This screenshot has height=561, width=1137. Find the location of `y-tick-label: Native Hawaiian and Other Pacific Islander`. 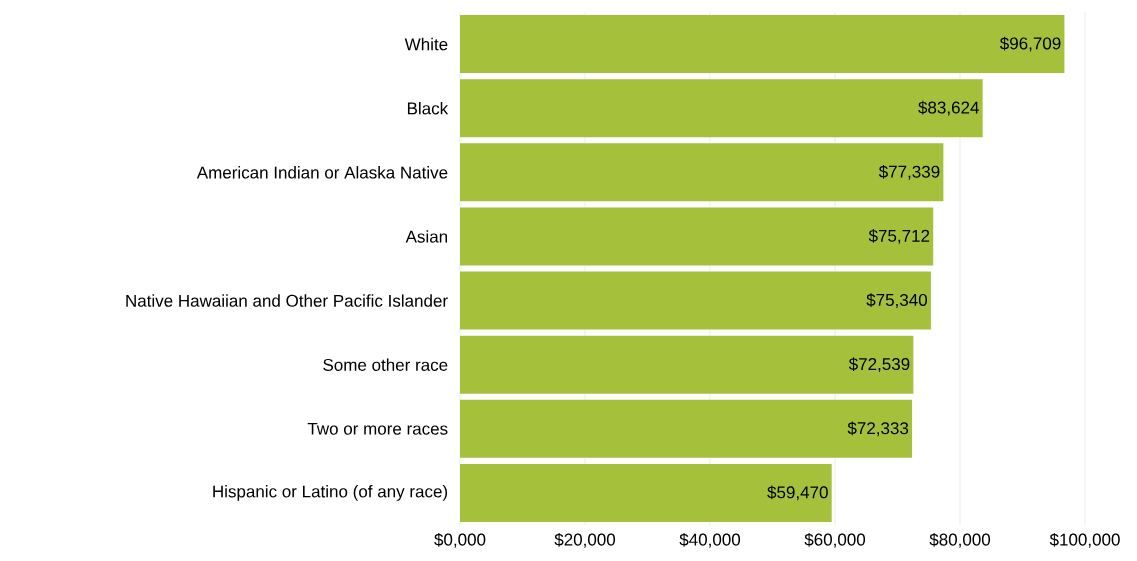

y-tick-label: Native Hawaiian and Other Pacific Islander is located at coordinates (287, 300).